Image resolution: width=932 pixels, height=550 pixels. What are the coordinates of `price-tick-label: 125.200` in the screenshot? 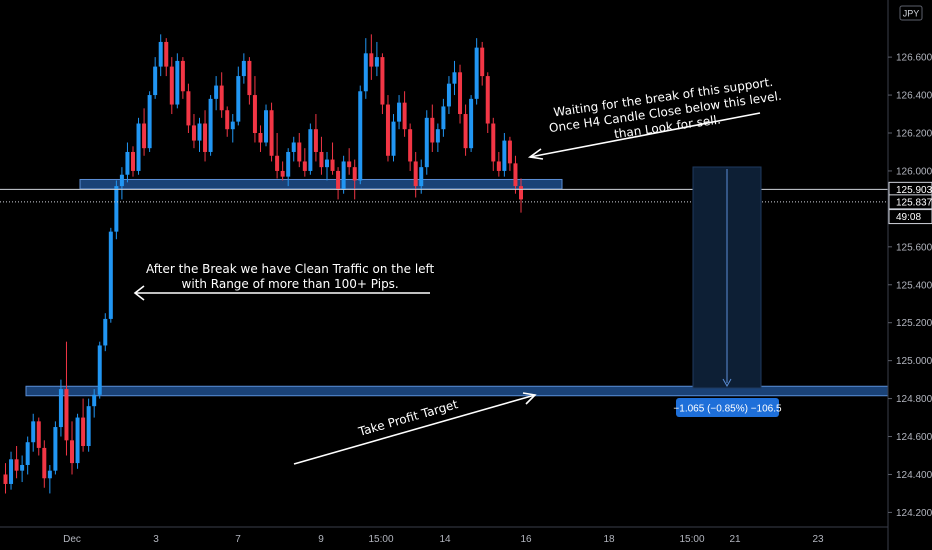 It's located at (914, 323).